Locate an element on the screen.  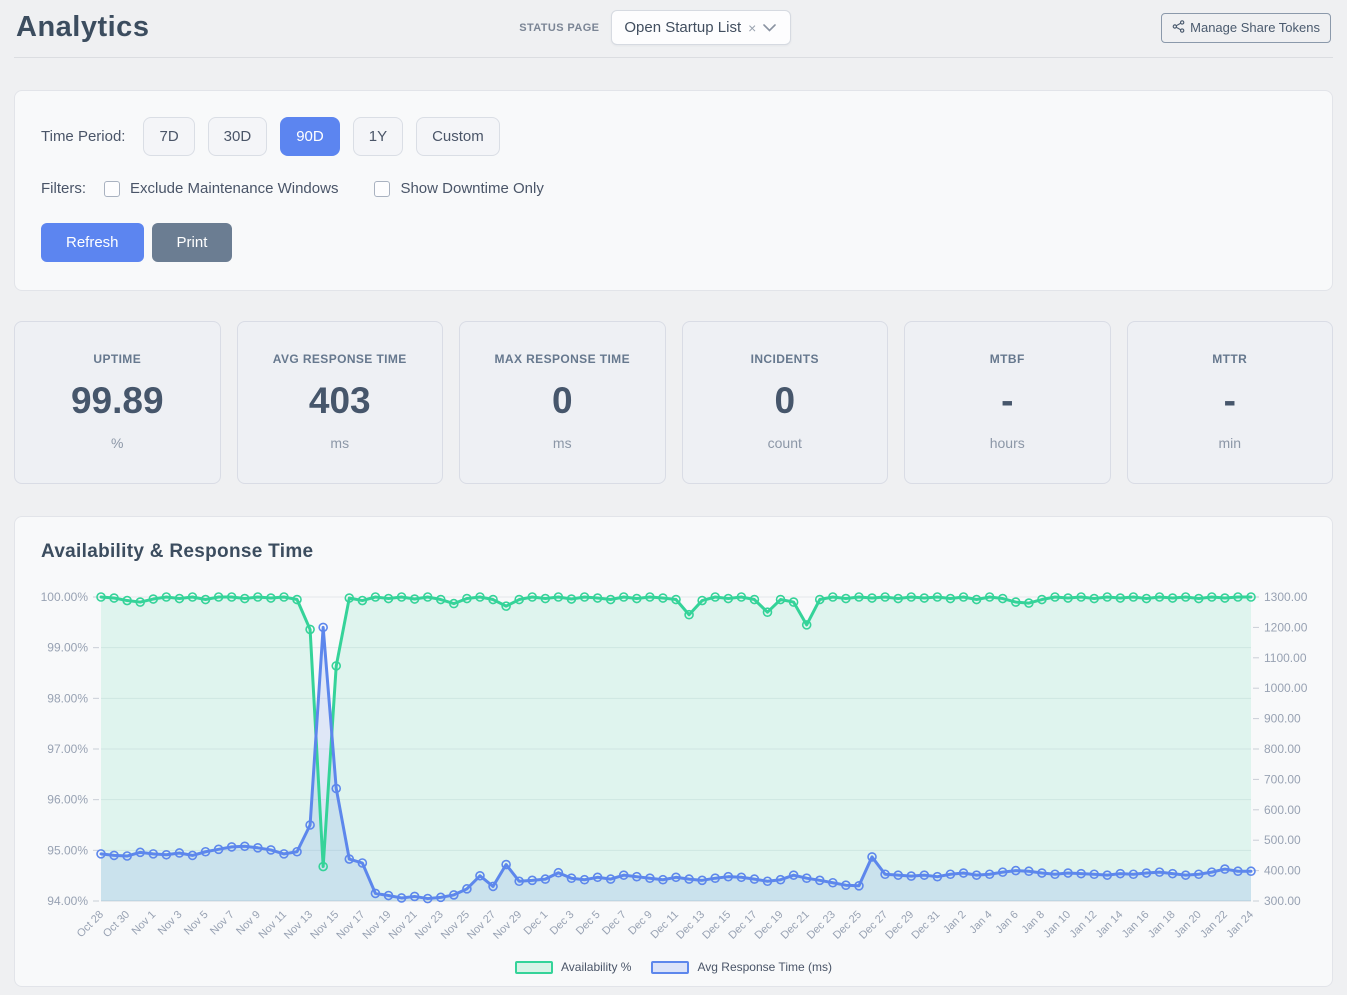
svg-text: Dec 25 is located at coordinates (847, 925).